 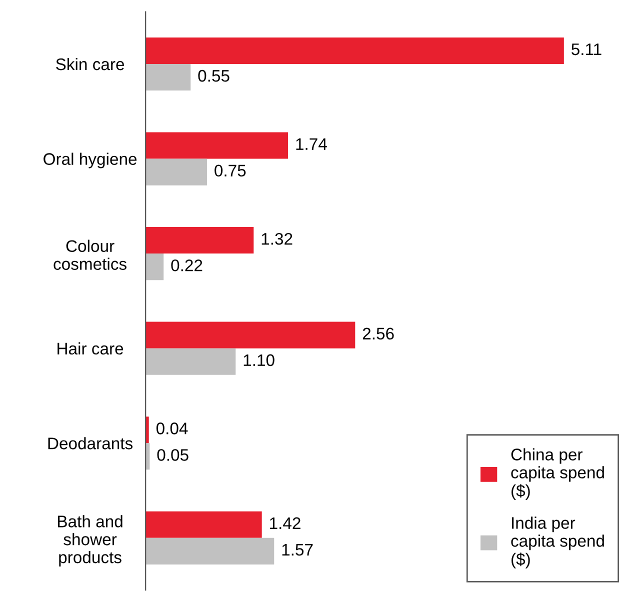 What do you see at coordinates (90, 160) in the screenshot?
I see `y-tick-label: Oral hygiene` at bounding box center [90, 160].